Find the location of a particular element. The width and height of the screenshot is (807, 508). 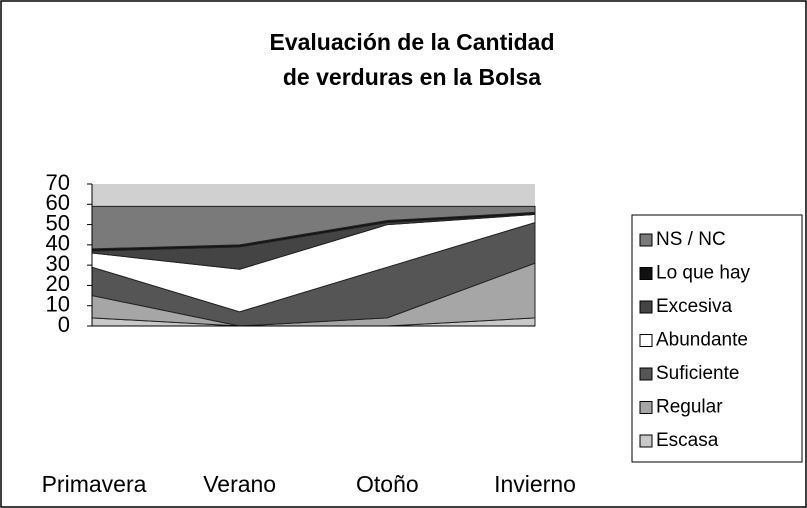

legend-label: Regular is located at coordinates (689, 407).